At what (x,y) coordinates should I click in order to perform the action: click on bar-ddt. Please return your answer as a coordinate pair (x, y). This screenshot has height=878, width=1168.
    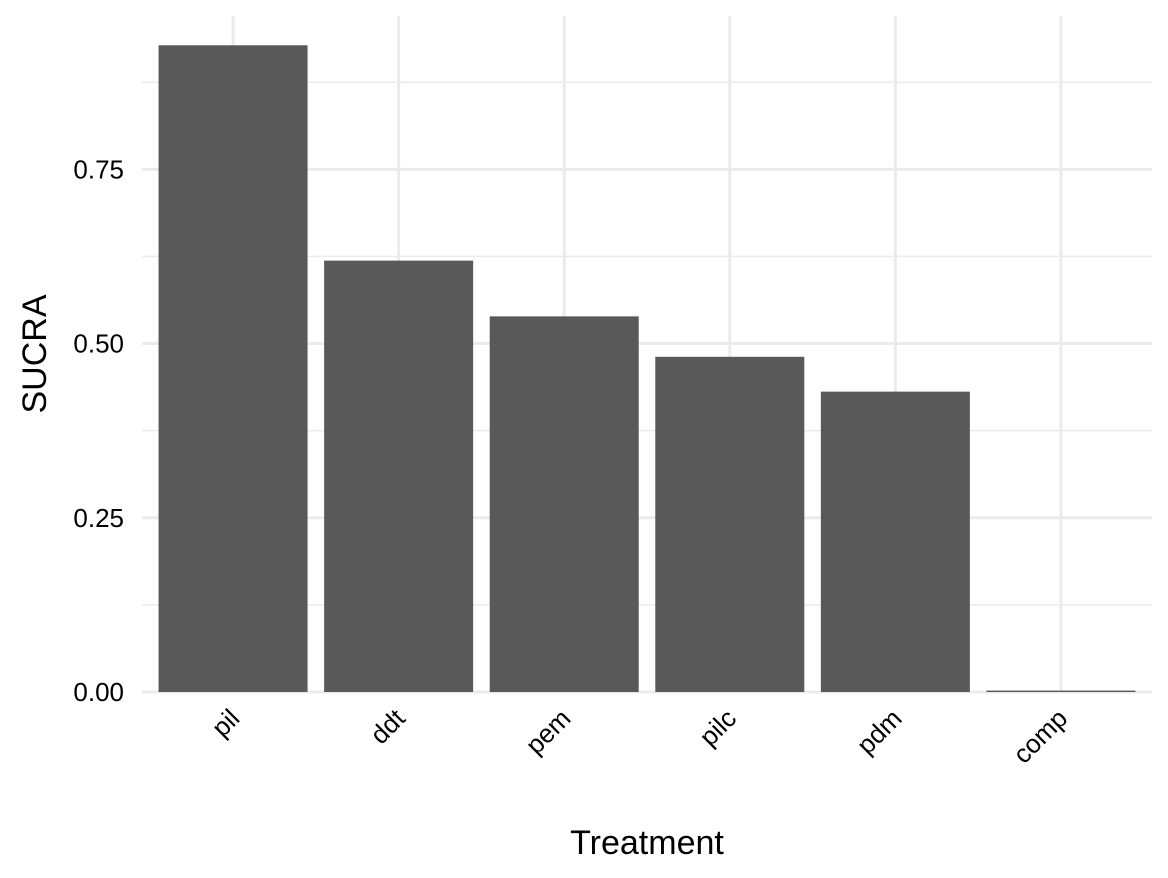
    Looking at the image, I should click on (399, 476).